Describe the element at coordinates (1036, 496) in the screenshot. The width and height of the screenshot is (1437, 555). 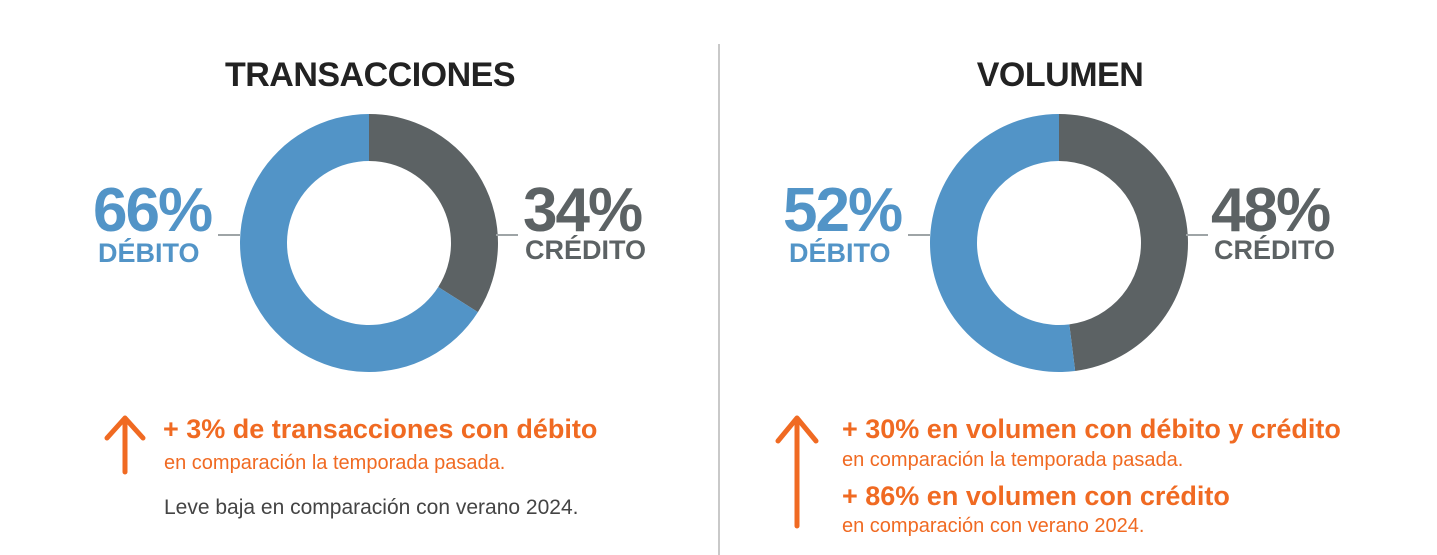
I see `right-headline-2: + 86% en volumen con crédito` at that location.